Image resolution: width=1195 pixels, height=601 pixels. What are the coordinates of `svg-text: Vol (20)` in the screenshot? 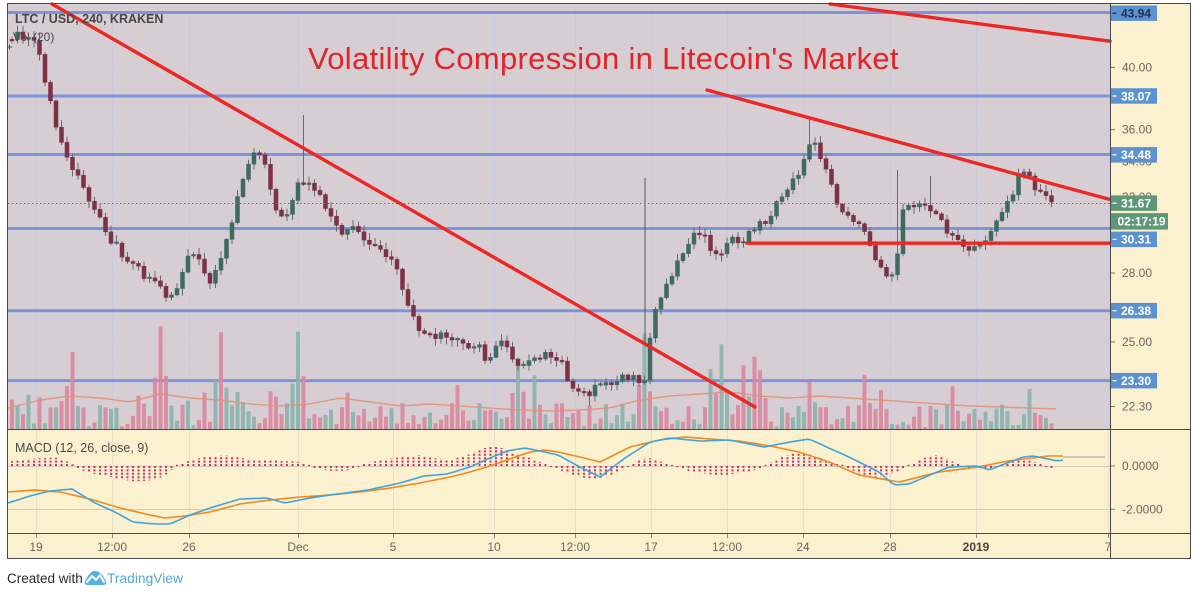 It's located at (33, 37).